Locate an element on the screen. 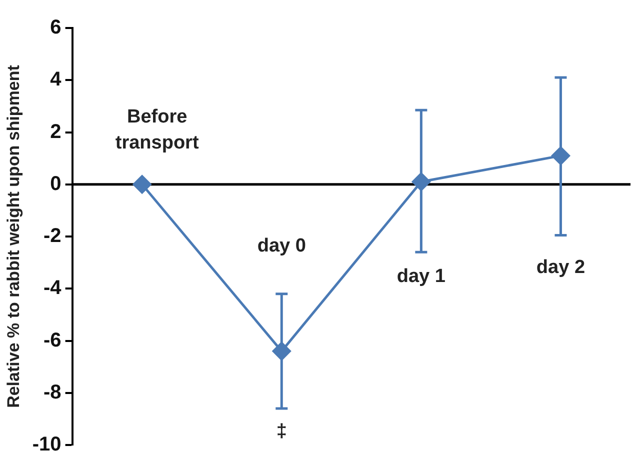 This screenshot has width=641, height=461. x-tick-label: Before transport is located at coordinates (157, 130).